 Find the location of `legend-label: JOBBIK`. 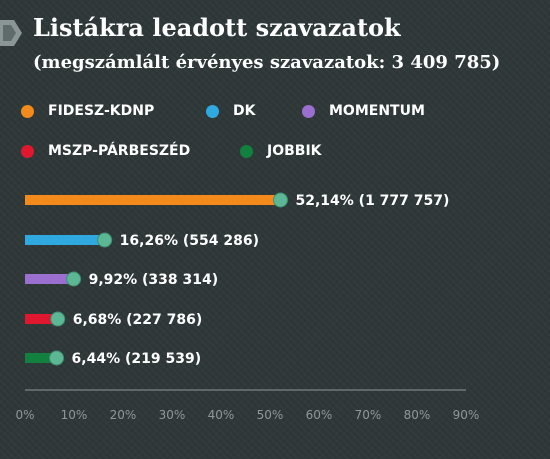

legend-label: JOBBIK is located at coordinates (294, 151).